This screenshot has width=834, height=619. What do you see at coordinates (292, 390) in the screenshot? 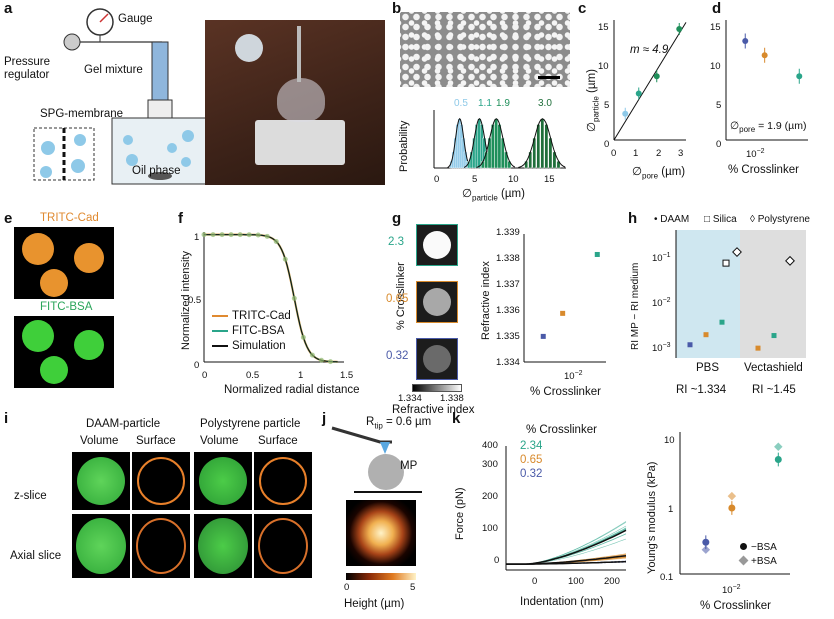
I see `f-xlabel: Normalized radial distance` at bounding box center [292, 390].